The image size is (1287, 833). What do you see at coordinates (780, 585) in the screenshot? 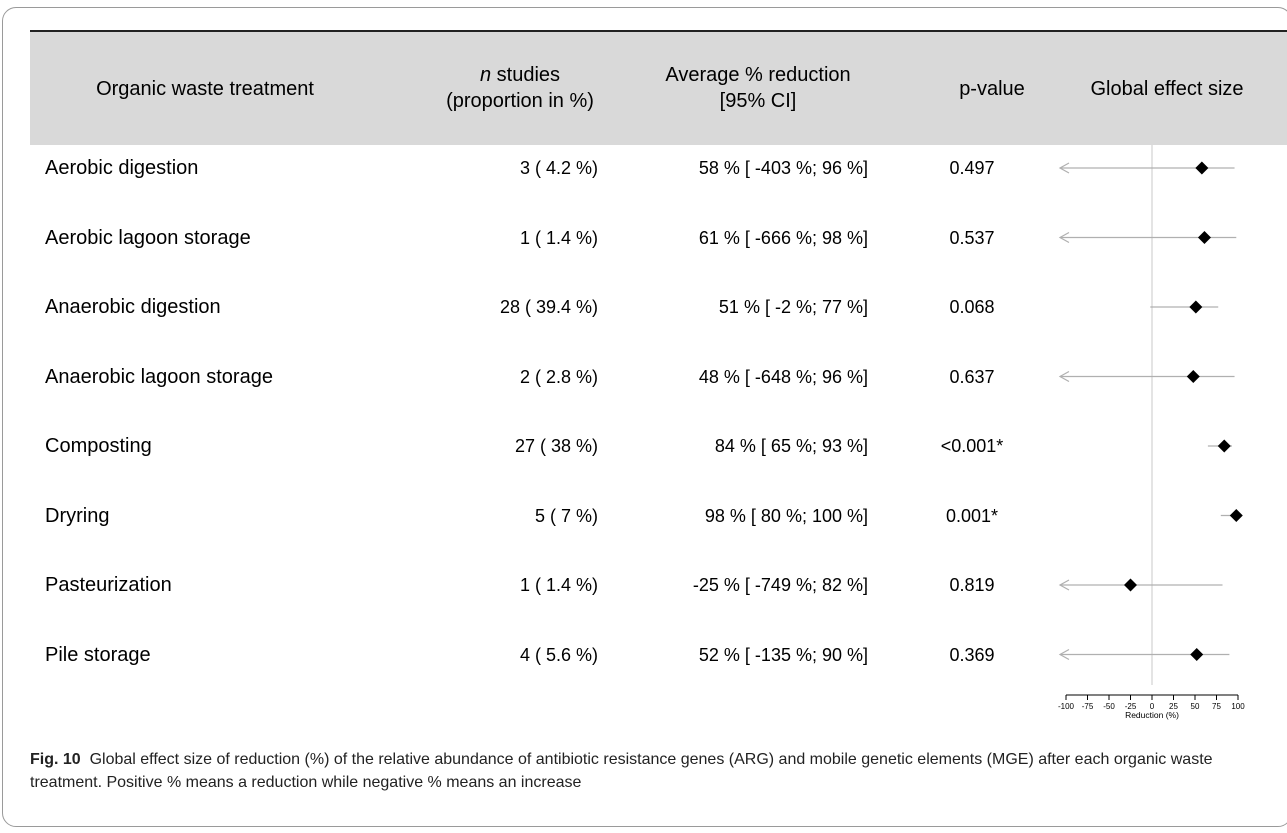
I see `row-average-reduction: -25 % [ -749 %; 82 %]` at bounding box center [780, 585].